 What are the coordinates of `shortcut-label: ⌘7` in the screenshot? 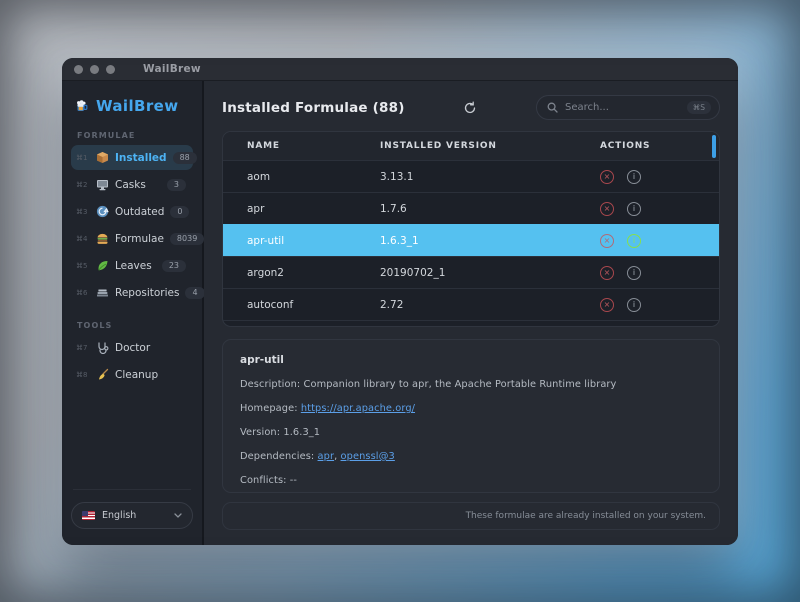 It's located at (82, 347).